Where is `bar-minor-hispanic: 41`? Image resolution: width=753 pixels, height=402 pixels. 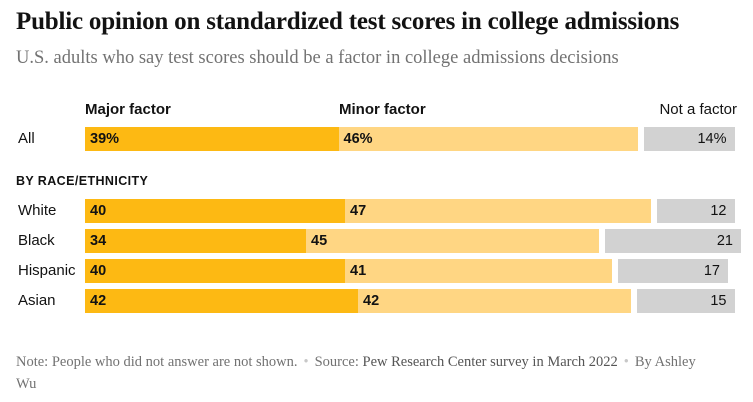
bar-minor-hispanic: 41 is located at coordinates (478, 271).